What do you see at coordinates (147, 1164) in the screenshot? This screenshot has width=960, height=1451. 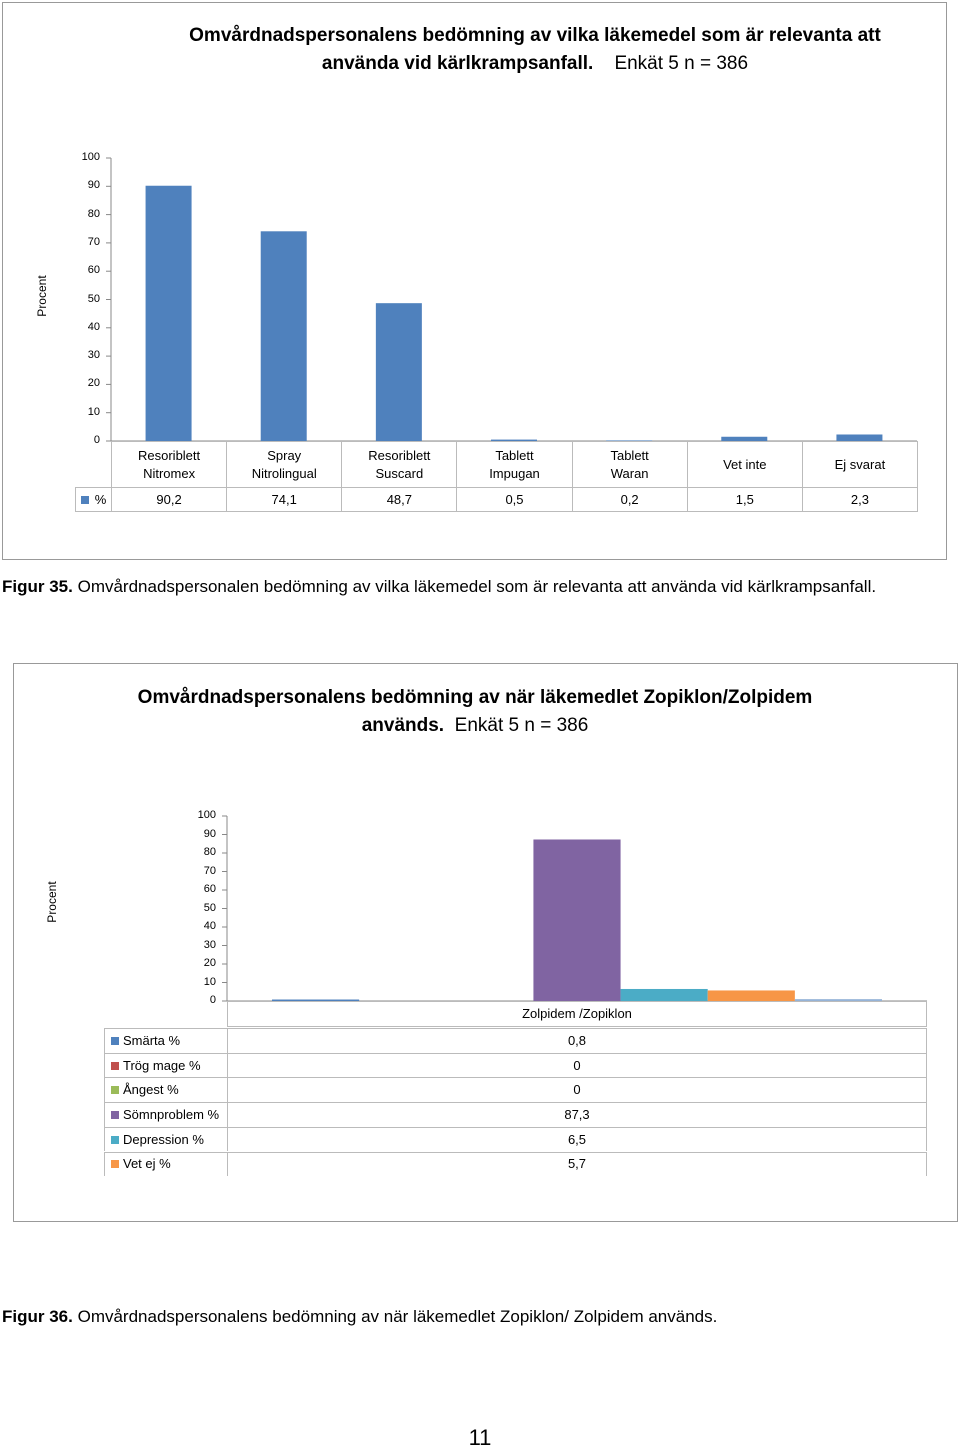 I see `legend-label: Vet ej %` at bounding box center [147, 1164].